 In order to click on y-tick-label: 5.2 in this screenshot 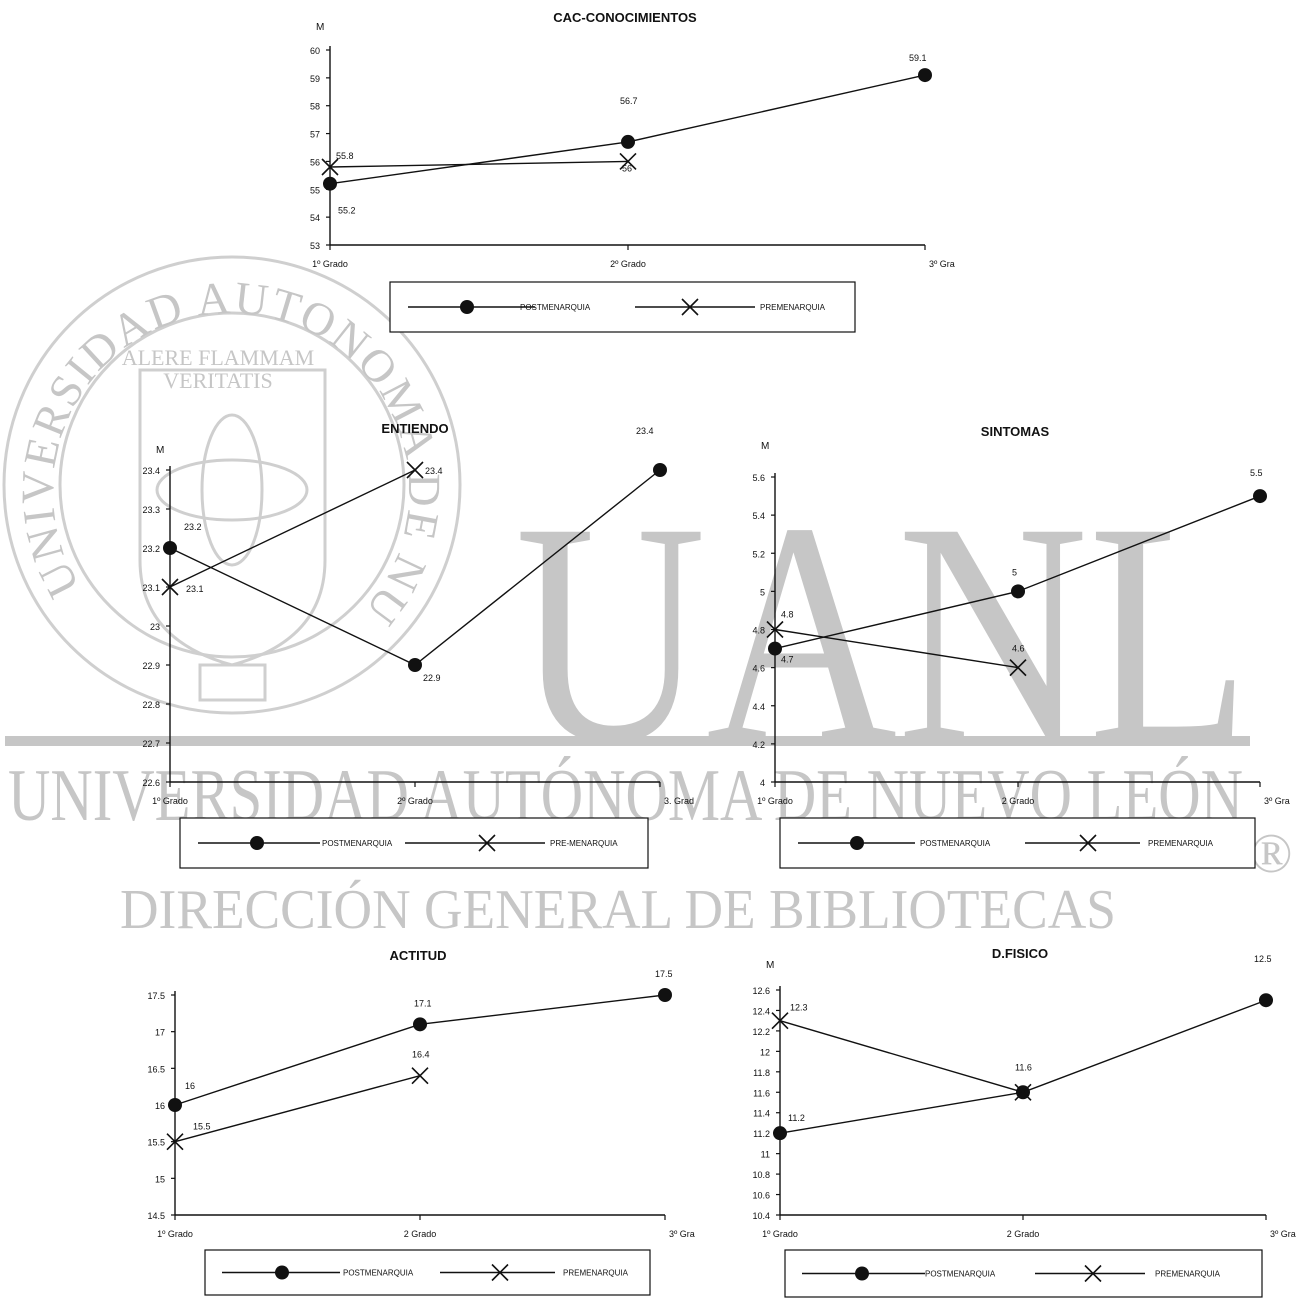, I will do `click(758, 554)`.